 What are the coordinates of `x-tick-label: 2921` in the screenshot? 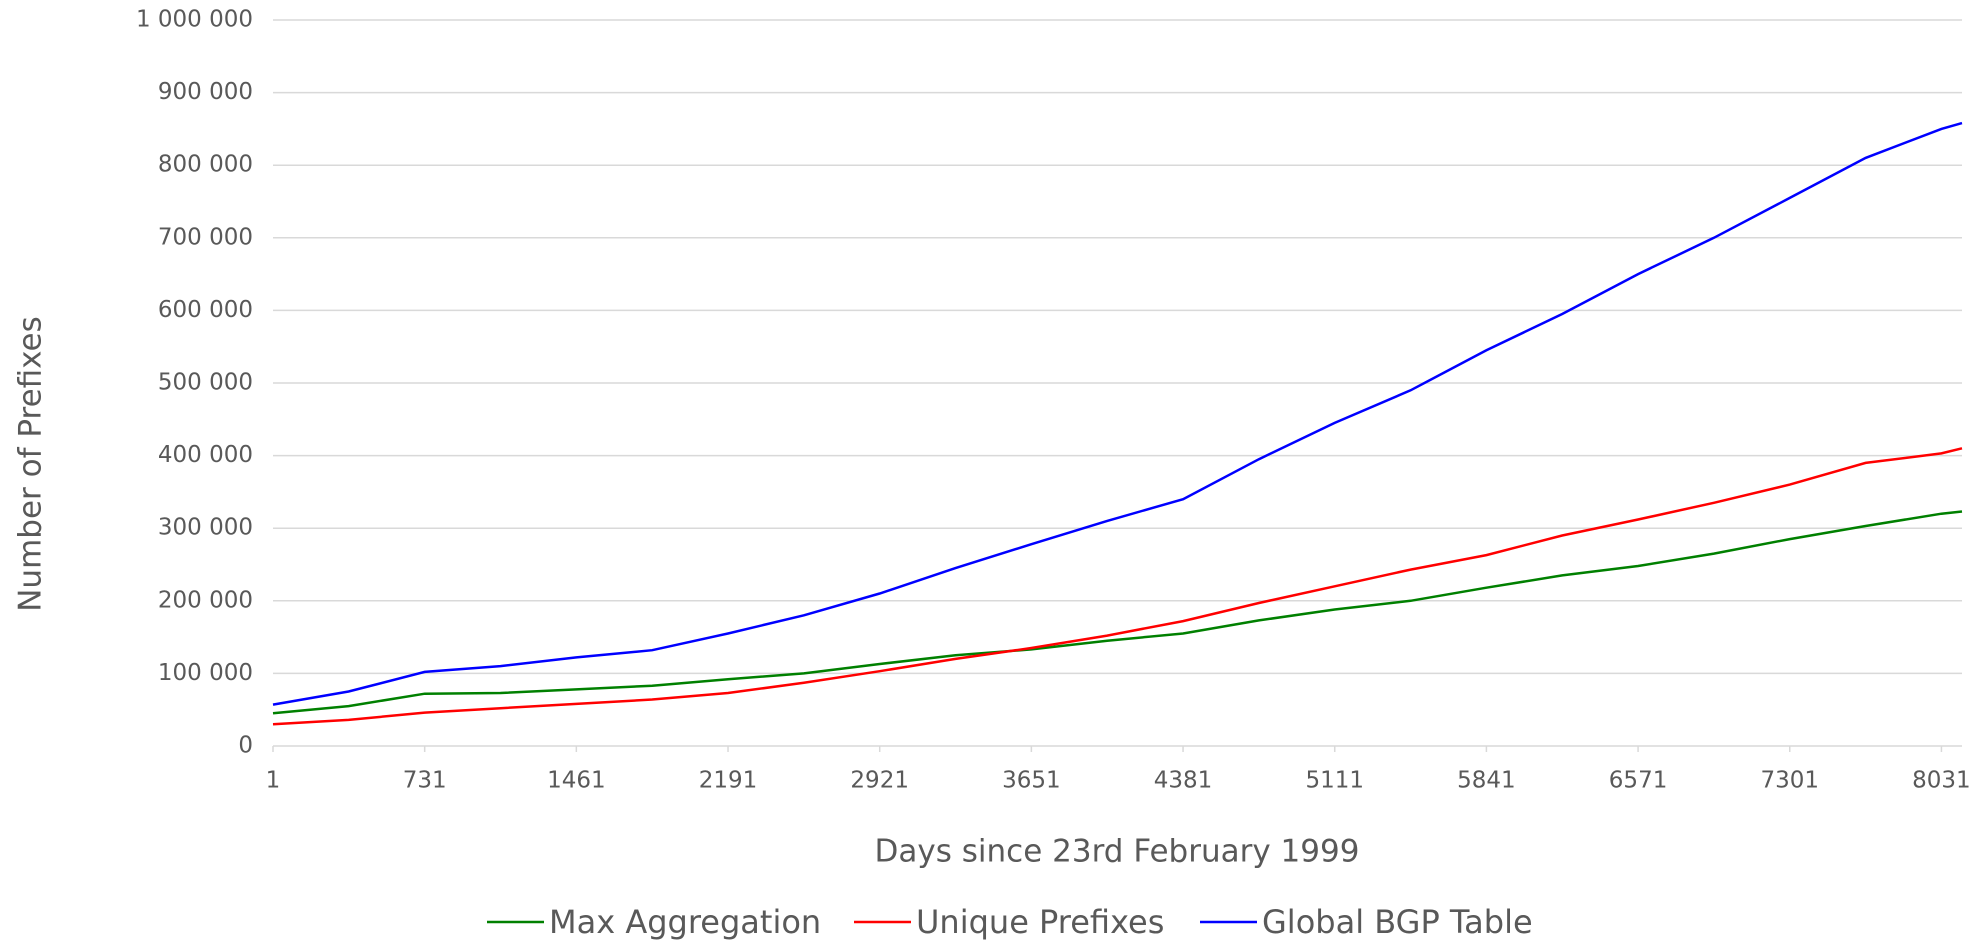 It's located at (879, 781).